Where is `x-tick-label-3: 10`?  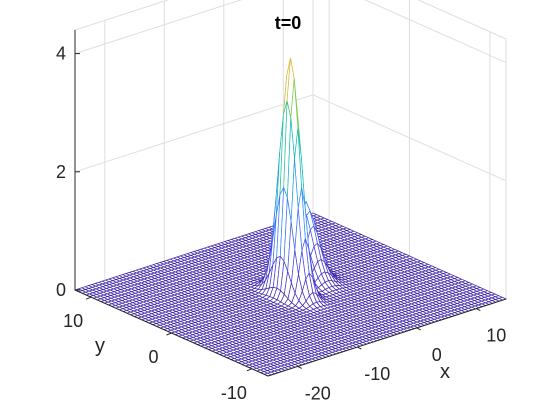
x-tick-label-3: 10 is located at coordinates (496, 336).